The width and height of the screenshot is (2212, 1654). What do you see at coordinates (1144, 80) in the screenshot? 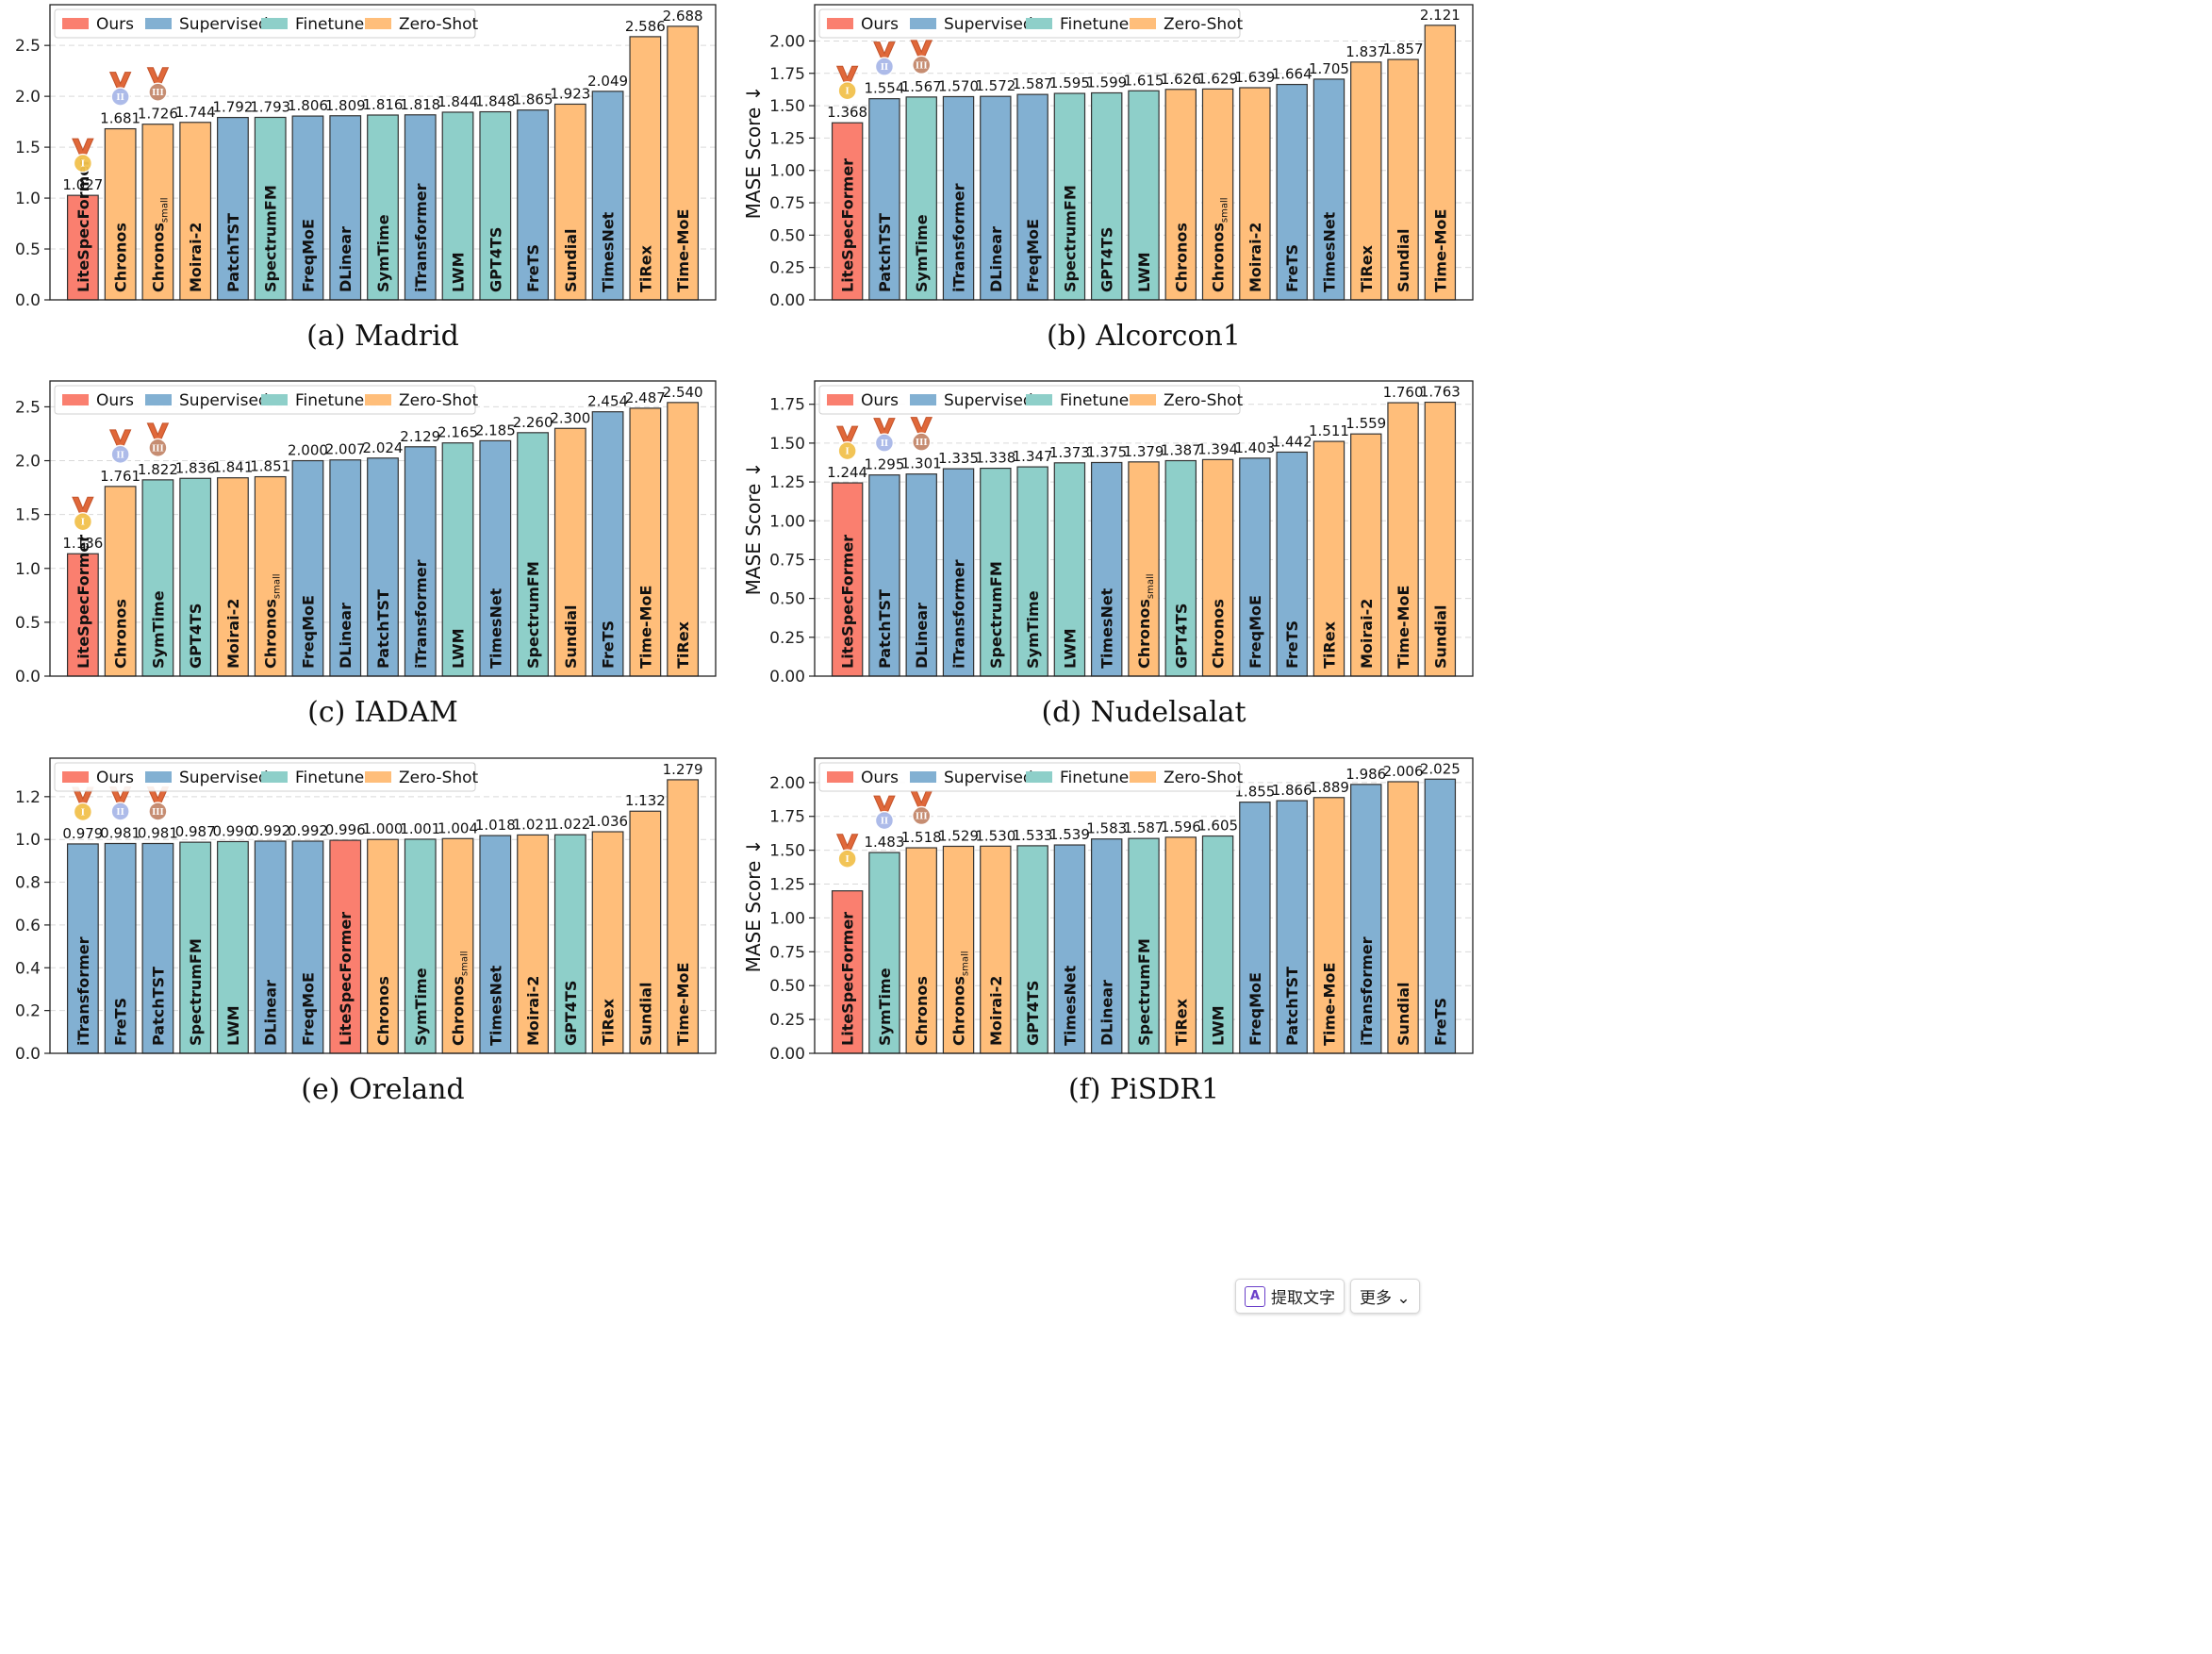
I see `data-label: 1.615` at bounding box center [1144, 80].